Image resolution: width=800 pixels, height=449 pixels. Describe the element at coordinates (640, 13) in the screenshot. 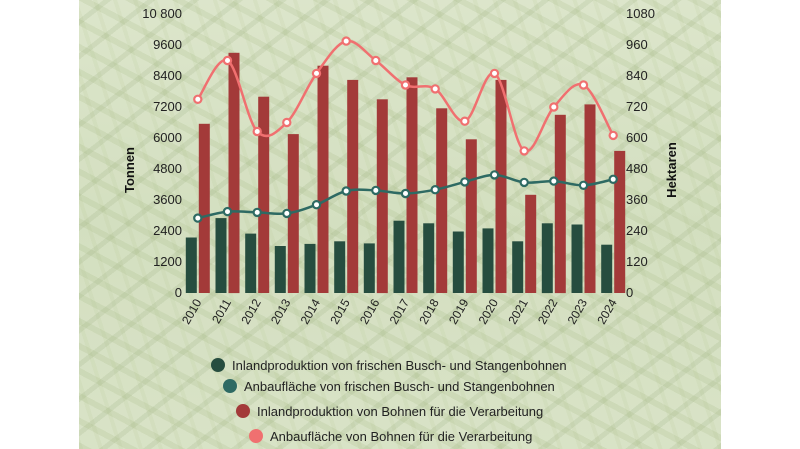

I see `right-tick-label: 1080` at that location.